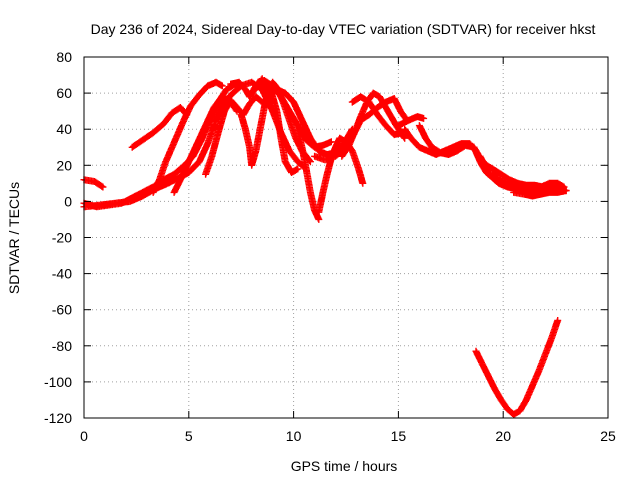 The image size is (640, 480). What do you see at coordinates (64, 129) in the screenshot?
I see `y-tick-label: 40` at bounding box center [64, 129].